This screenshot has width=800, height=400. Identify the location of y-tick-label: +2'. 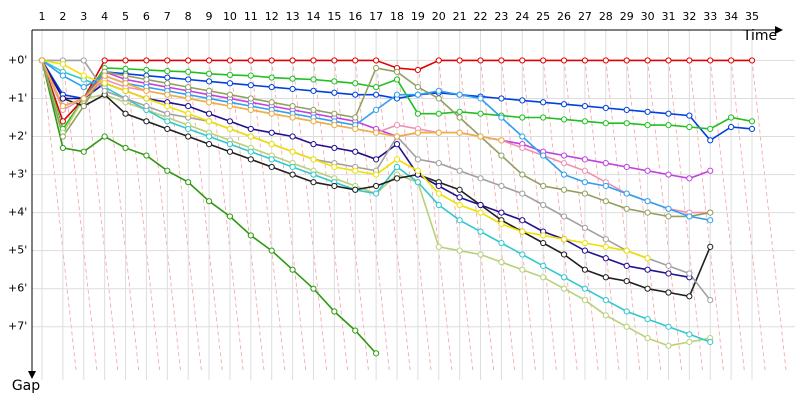
(17, 136).